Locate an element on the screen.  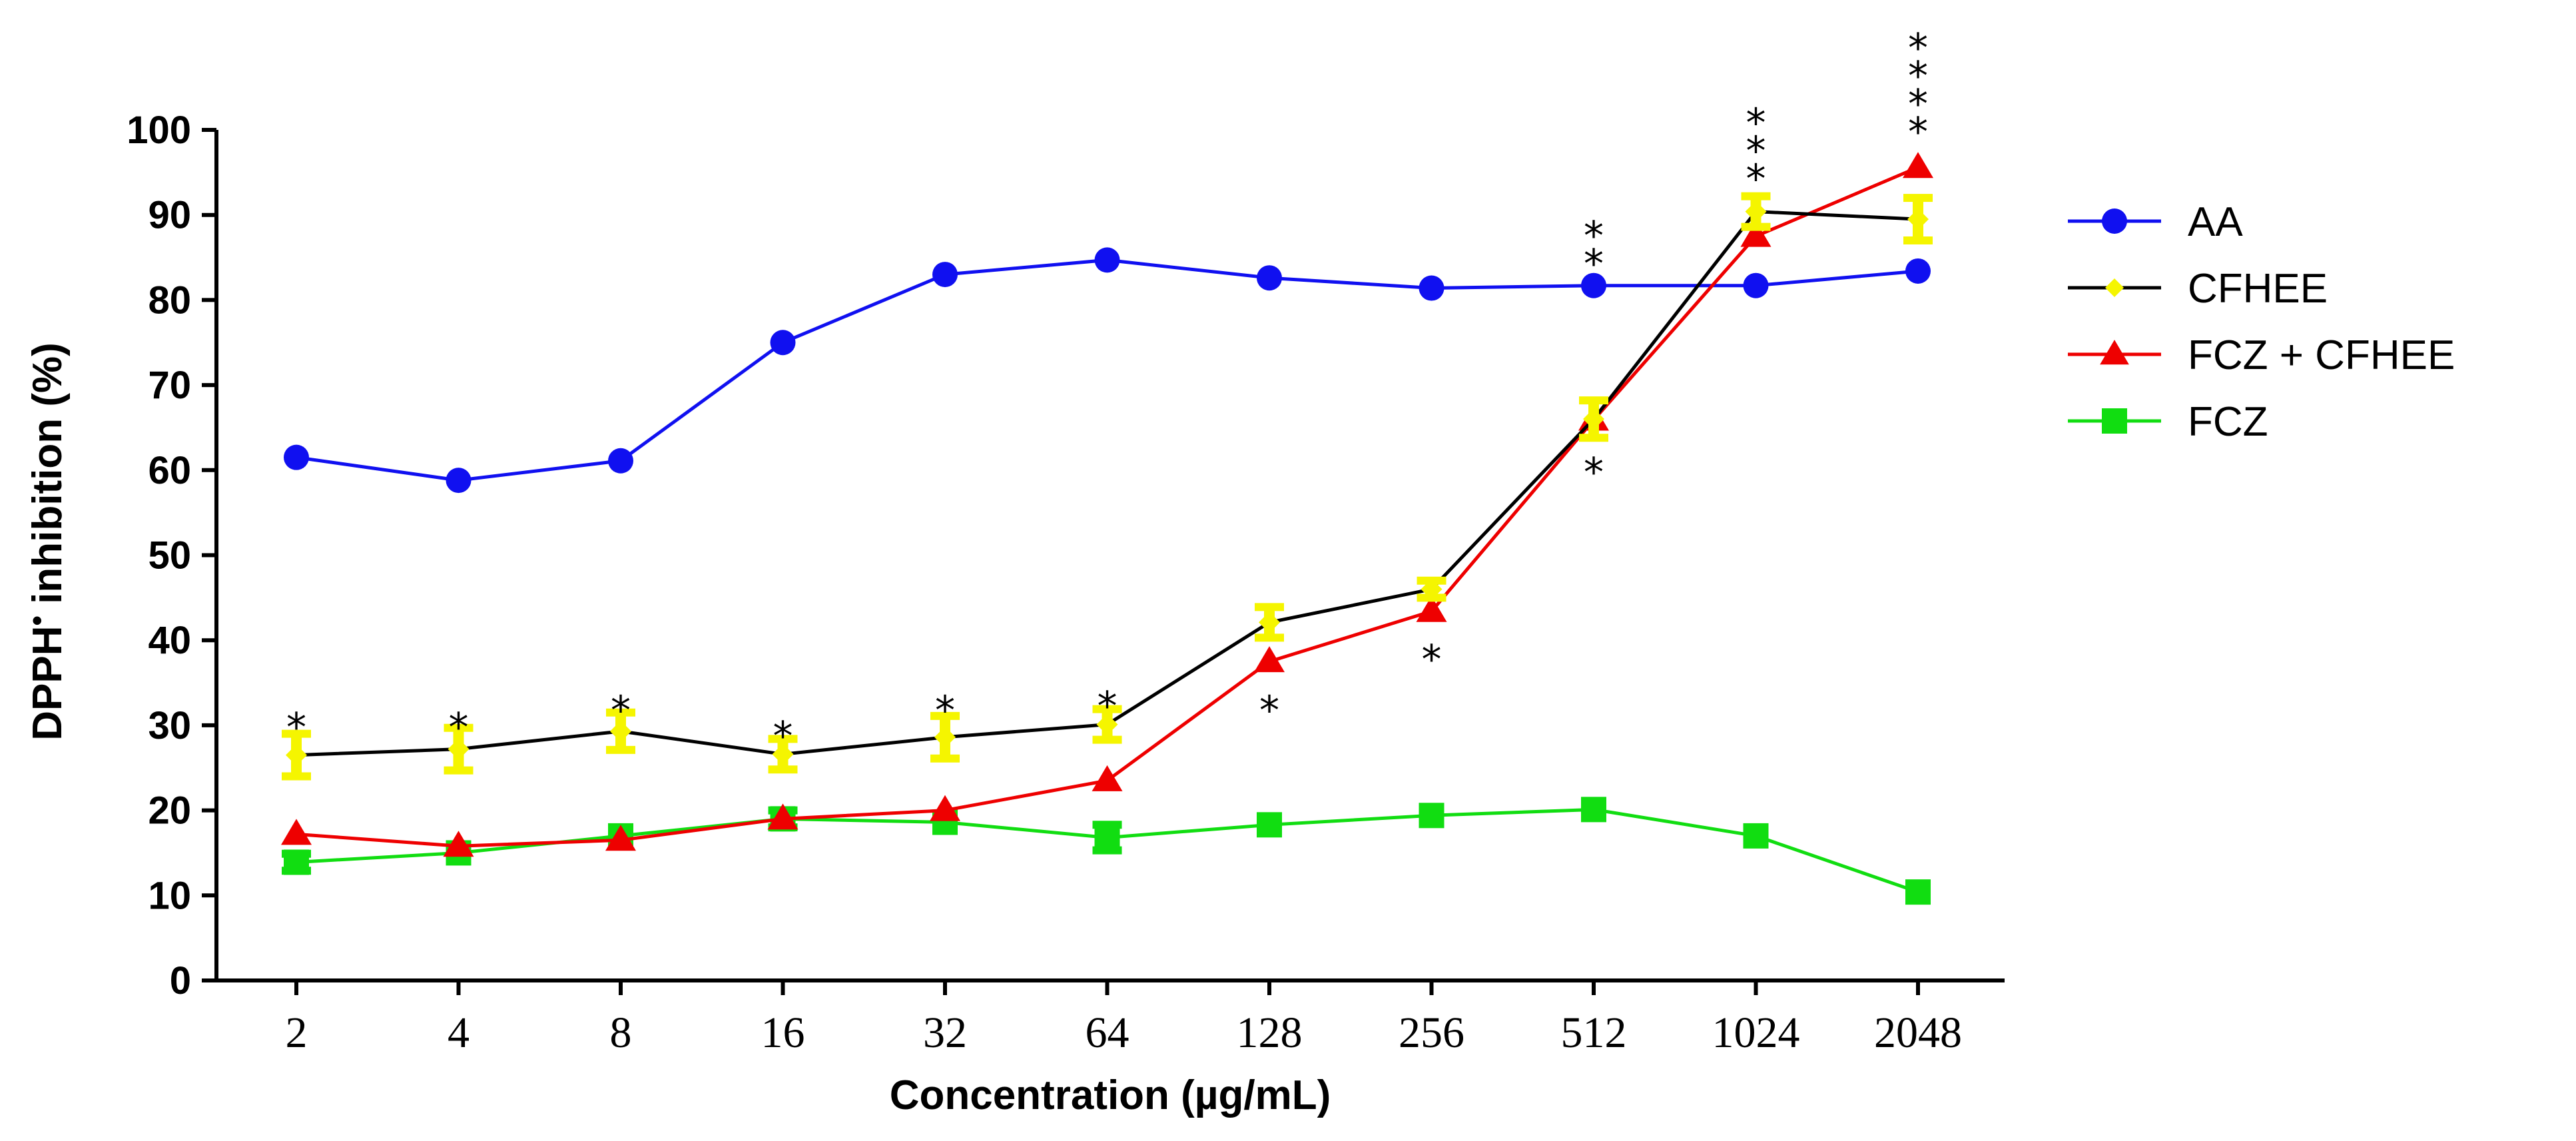
legend-item-fcz-cfhee: FCZ + CFHEE is located at coordinates (2261, 355).